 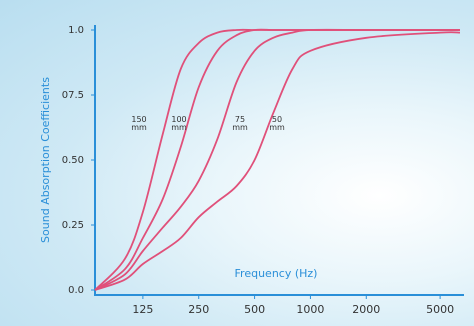 What do you see at coordinates (276, 273) in the screenshot?
I see `x-axis-label: Frequency (Hz)` at bounding box center [276, 273].